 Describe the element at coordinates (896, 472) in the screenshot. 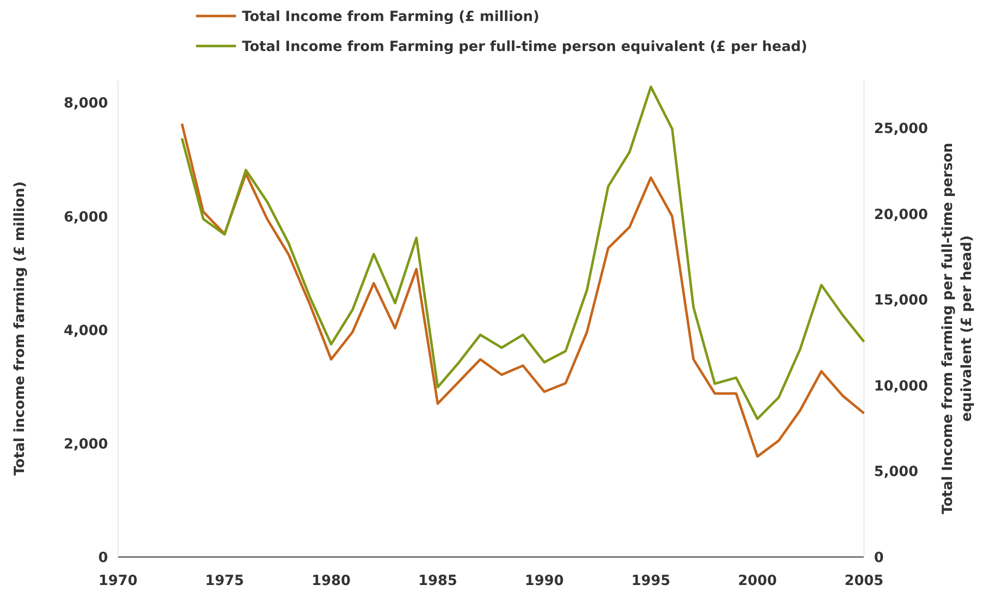

I see `y2-tick-label: 5,000` at that location.